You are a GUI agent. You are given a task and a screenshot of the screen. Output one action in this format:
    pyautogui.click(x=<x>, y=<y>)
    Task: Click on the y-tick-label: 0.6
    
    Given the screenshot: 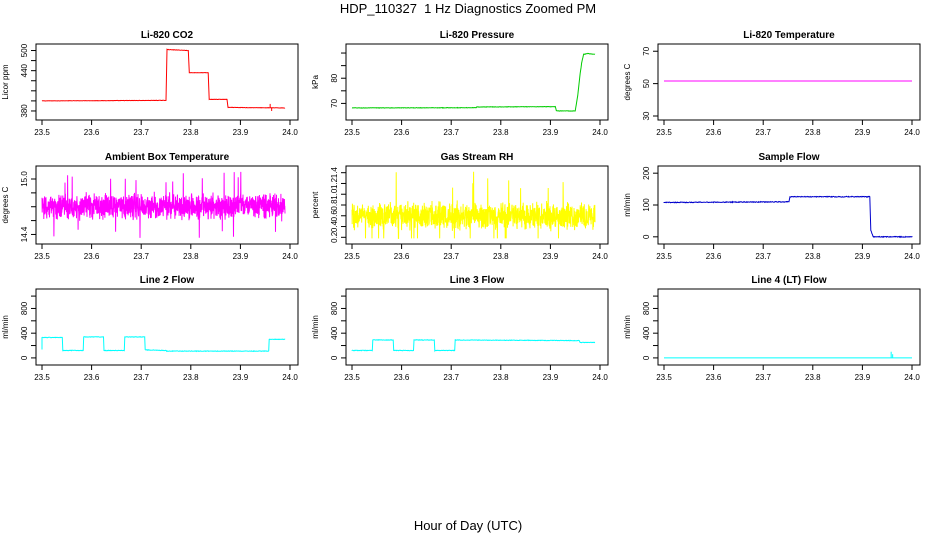 What is the action you would take?
    pyautogui.click(x=334, y=216)
    